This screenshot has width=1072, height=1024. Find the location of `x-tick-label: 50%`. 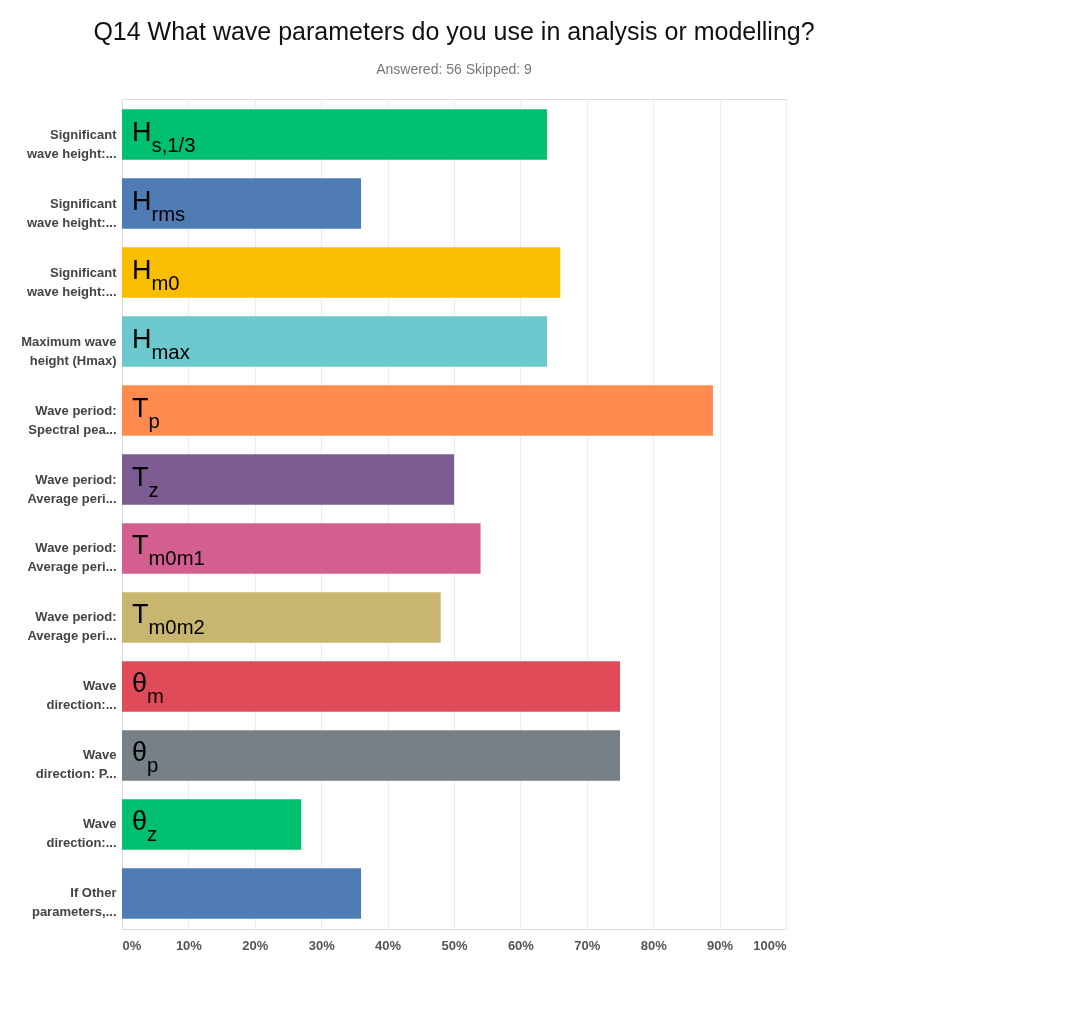

x-tick-label: 50% is located at coordinates (454, 945).